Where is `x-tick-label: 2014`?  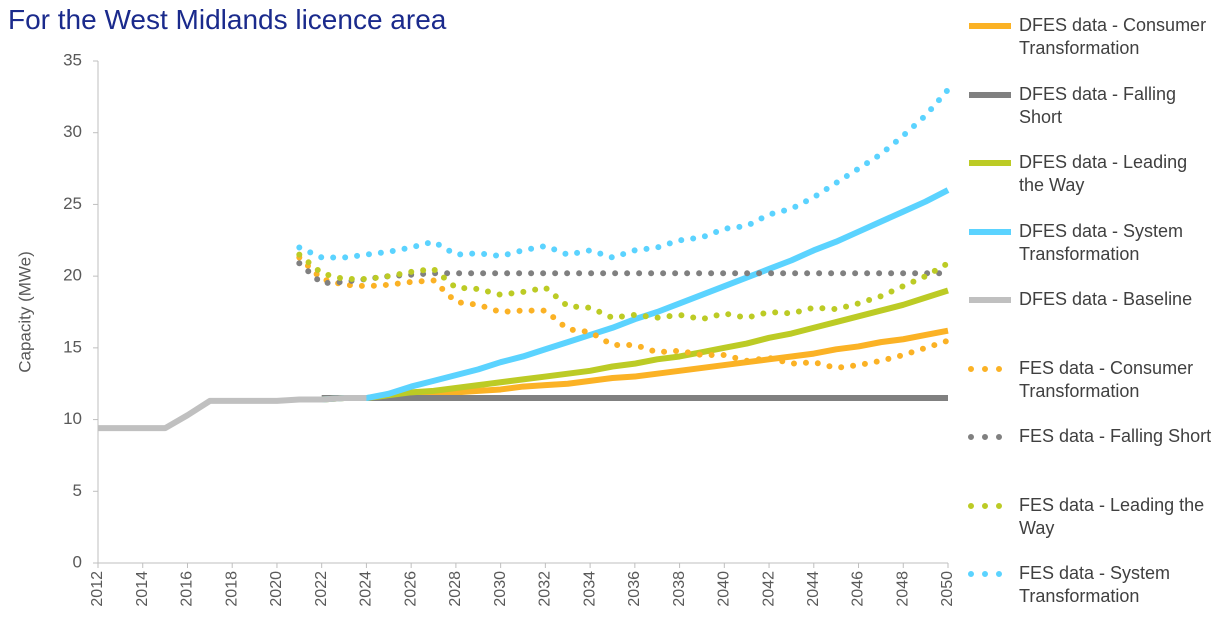 x-tick-label: 2014 is located at coordinates (142, 589).